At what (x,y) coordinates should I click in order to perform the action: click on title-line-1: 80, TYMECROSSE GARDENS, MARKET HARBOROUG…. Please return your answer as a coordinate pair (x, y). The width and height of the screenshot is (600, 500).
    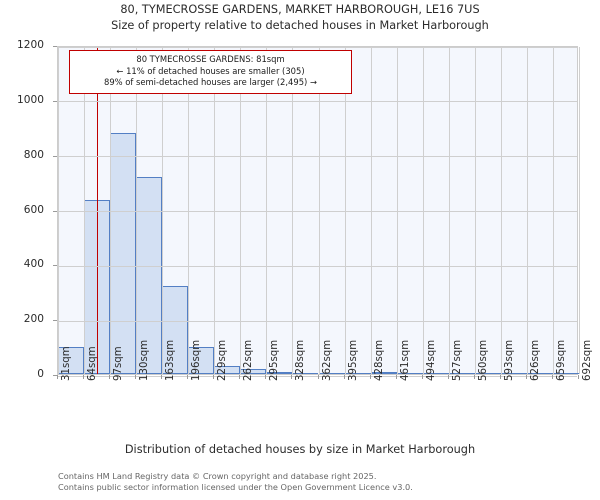
    Looking at the image, I should click on (300, 9).